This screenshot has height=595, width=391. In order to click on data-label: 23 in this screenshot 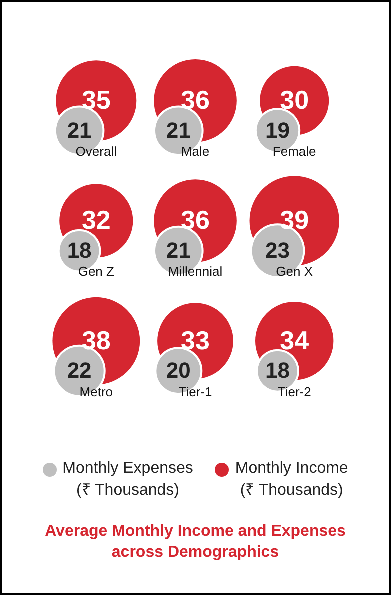, I will do `click(278, 251)`.